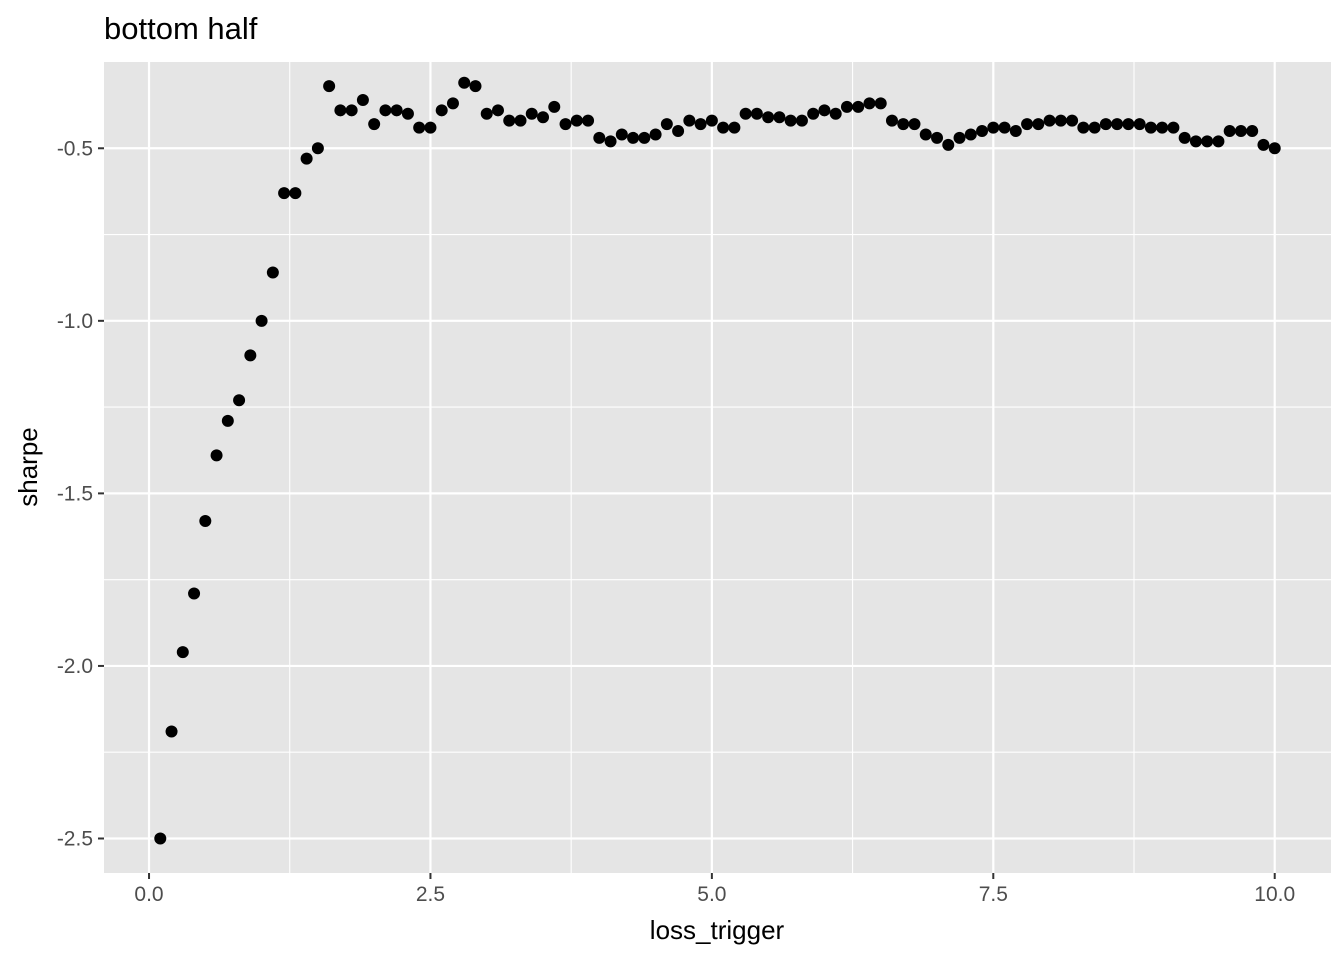 Image resolution: width=1344 pixels, height=960 pixels. What do you see at coordinates (148, 894) in the screenshot?
I see `x-tick-label: 0.0` at bounding box center [148, 894].